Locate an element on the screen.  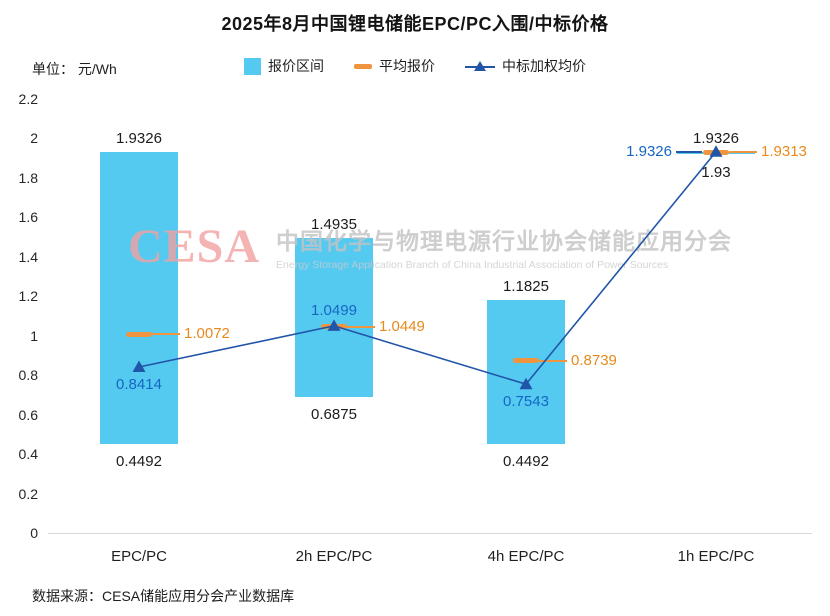
weighted-average-label: 1.0499 is located at coordinates (334, 310).